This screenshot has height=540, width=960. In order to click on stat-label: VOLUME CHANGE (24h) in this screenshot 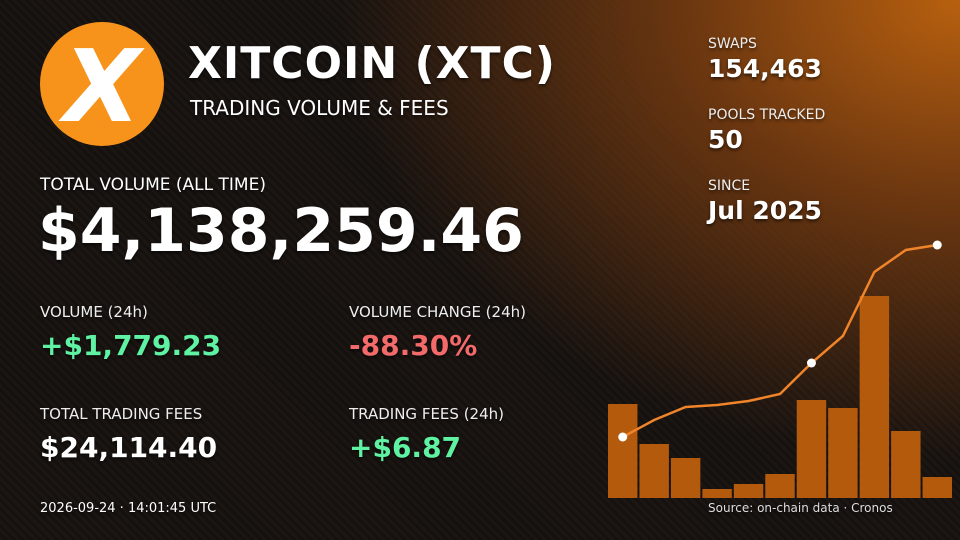, I will do `click(437, 312)`.